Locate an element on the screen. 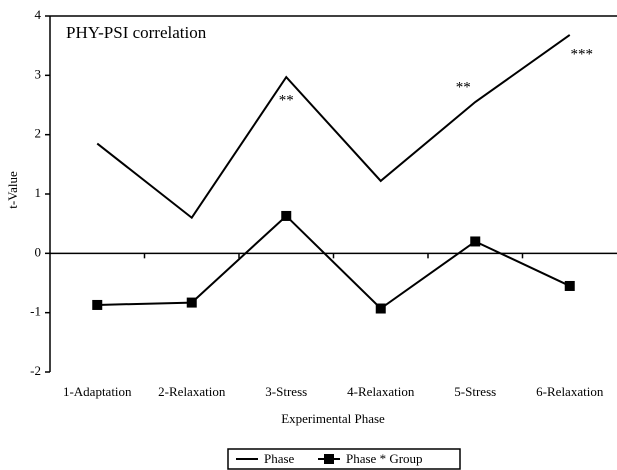  y-tick-label: 1 is located at coordinates (38, 192).